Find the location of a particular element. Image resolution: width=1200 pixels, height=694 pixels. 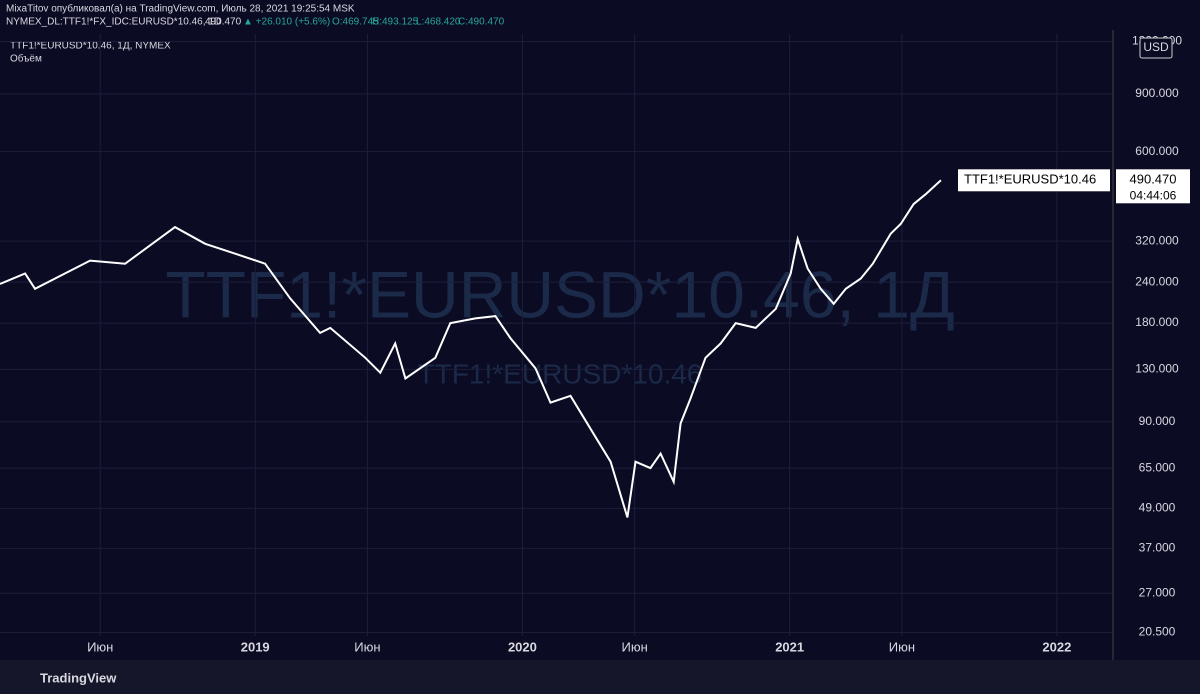

y-tick-label: 130.000 is located at coordinates (1157, 369).